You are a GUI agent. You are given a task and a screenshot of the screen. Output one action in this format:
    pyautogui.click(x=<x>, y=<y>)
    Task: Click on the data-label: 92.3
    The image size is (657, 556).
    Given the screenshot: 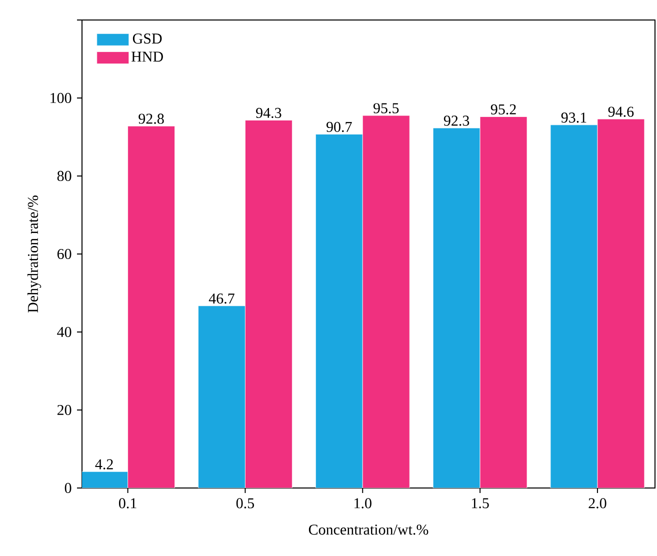 What is the action you would take?
    pyautogui.click(x=457, y=121)
    